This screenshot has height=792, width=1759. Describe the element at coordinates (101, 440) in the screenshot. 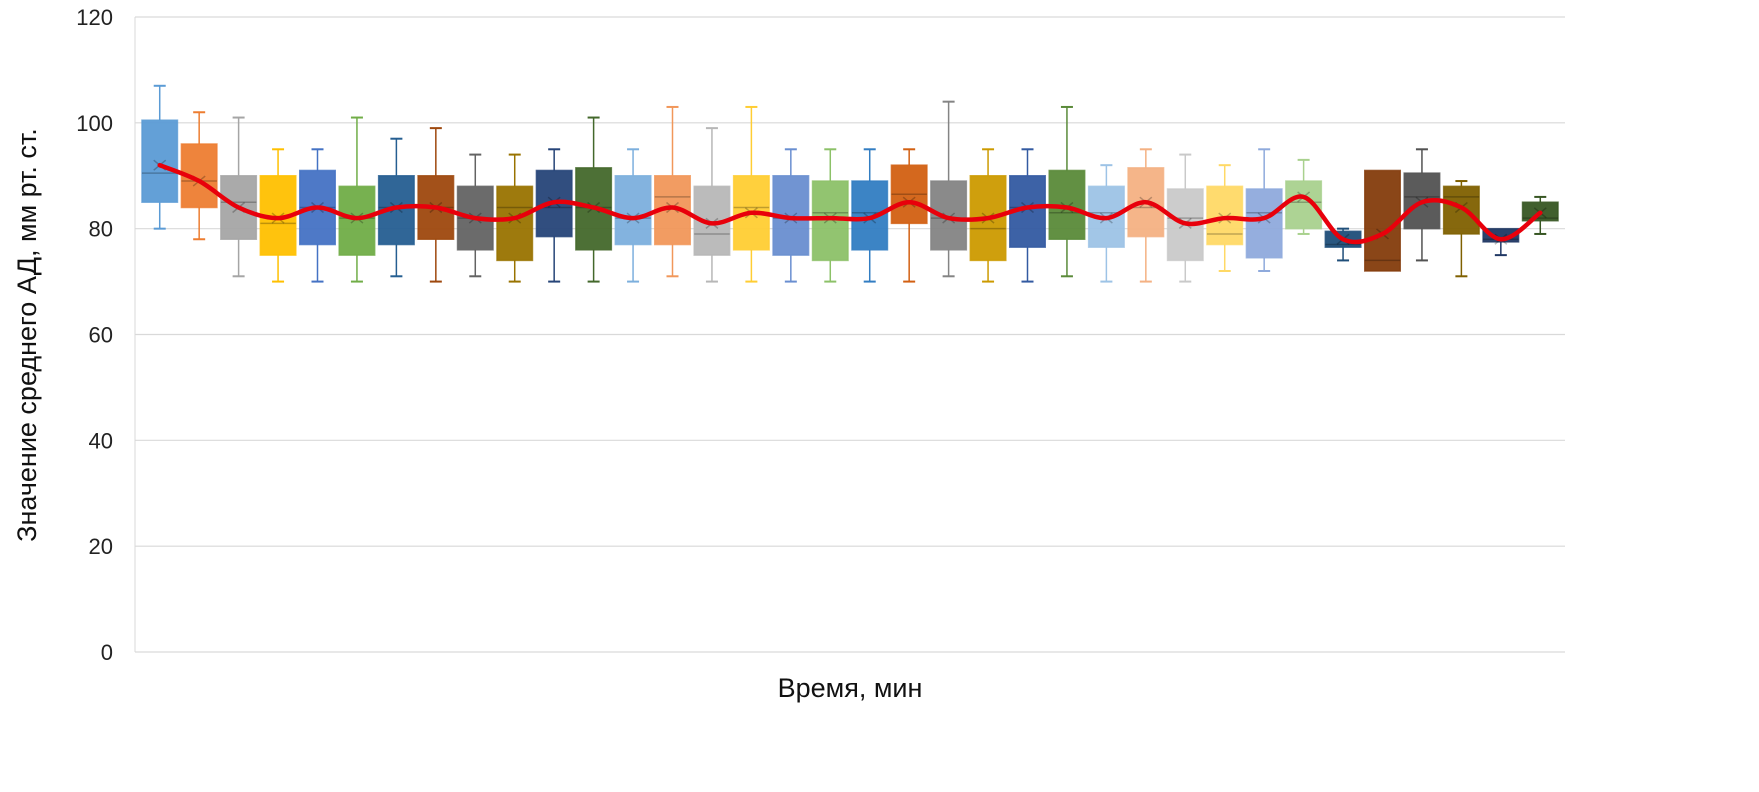

I see `y-tick-label: 40` at that location.